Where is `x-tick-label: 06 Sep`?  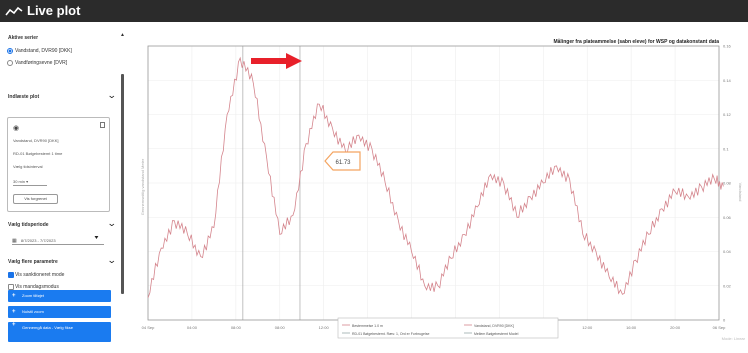 x-tick-label: 06 Sep is located at coordinates (719, 327).